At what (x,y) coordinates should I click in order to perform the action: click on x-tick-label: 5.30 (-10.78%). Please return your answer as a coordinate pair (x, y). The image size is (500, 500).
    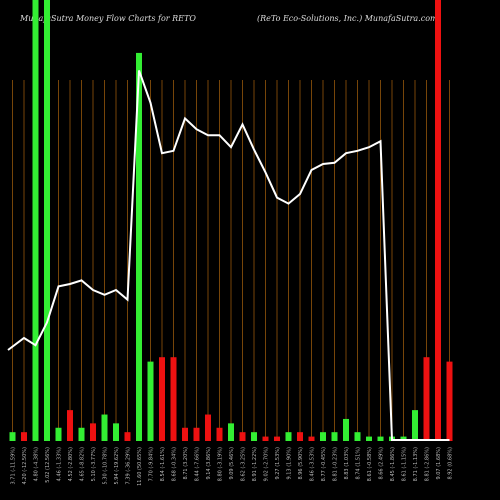
    Looking at the image, I should click on (106, 466).